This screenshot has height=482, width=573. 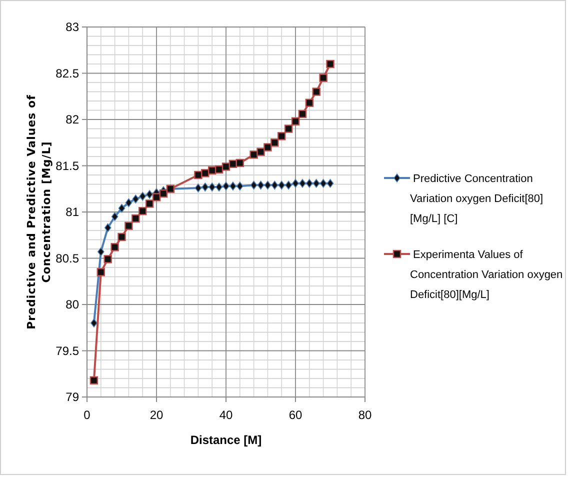 I want to click on legend-label: Experimenta Values of Concentration Variation oxygen Deficit[80][Mg/L], so click(x=486, y=274).